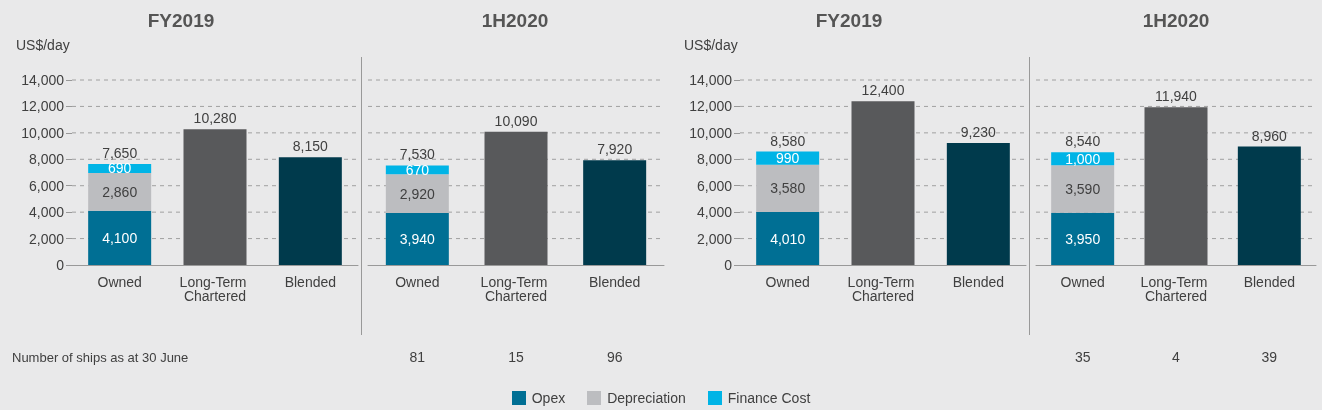 This screenshot has height=410, width=1322. Describe the element at coordinates (1083, 158) in the screenshot. I see `data-label: 1,000` at that location.